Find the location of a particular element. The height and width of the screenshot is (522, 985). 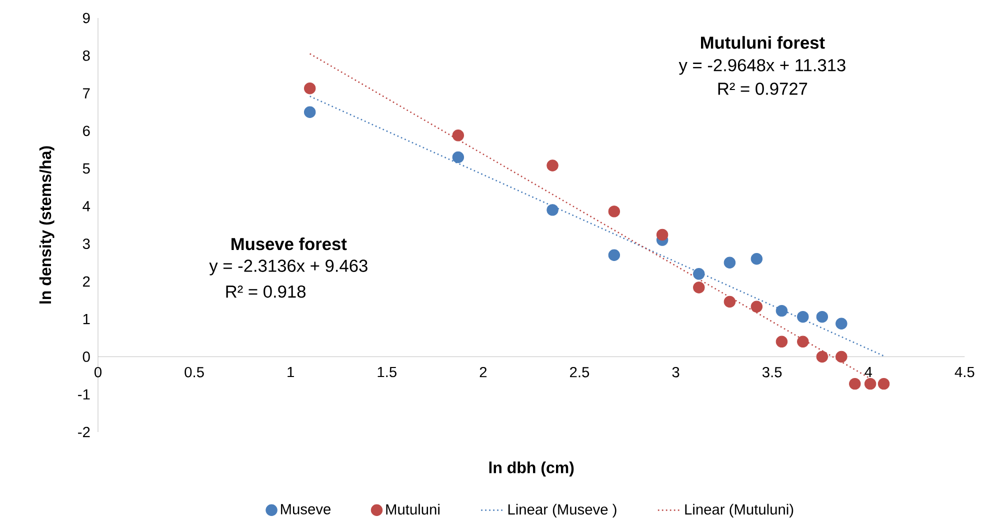

x-tick-label: 0 is located at coordinates (98, 372).